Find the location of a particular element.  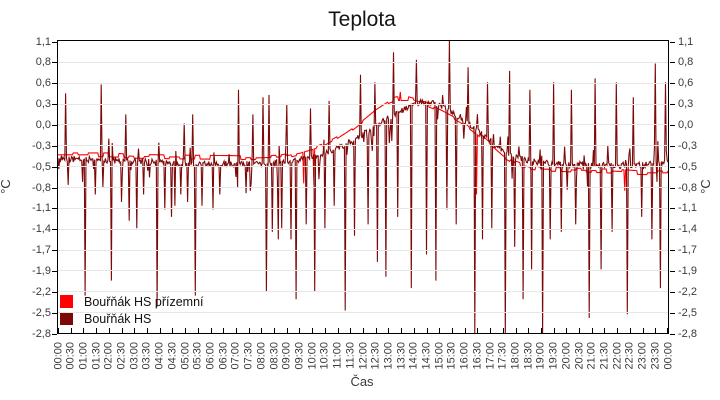

x-tick-label: 20:00 is located at coordinates (566, 356).